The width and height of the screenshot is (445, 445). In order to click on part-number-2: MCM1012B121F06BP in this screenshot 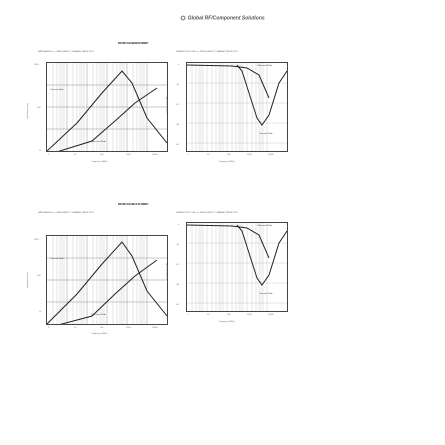, I will do `click(133, 204)`.